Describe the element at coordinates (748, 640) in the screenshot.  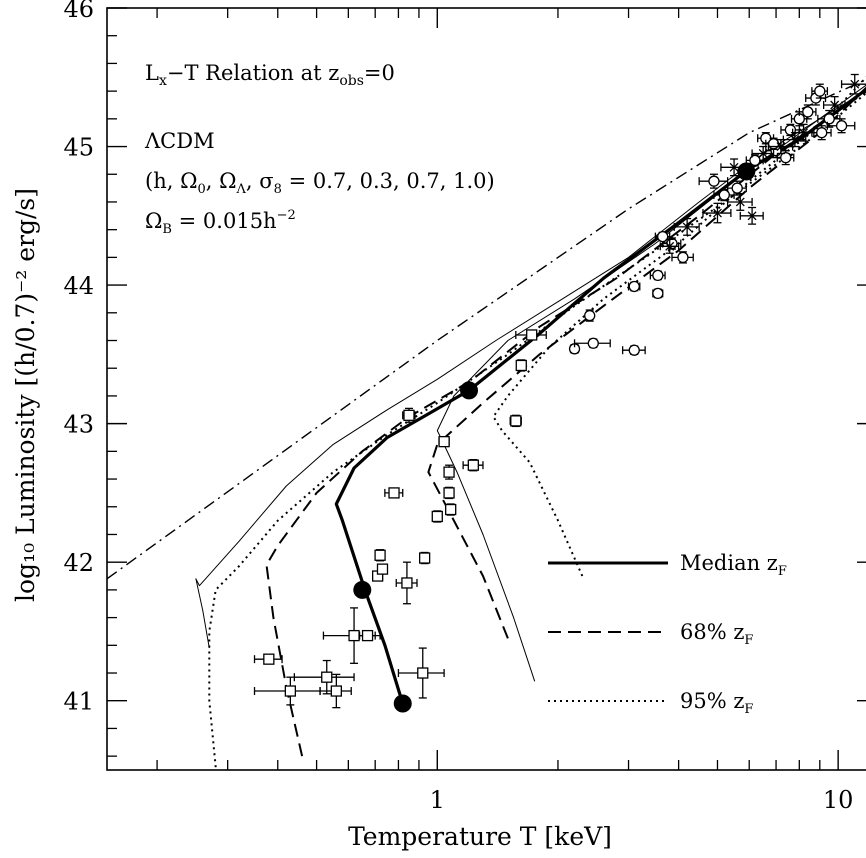
I see `legend-label-sub-1: F` at that location.